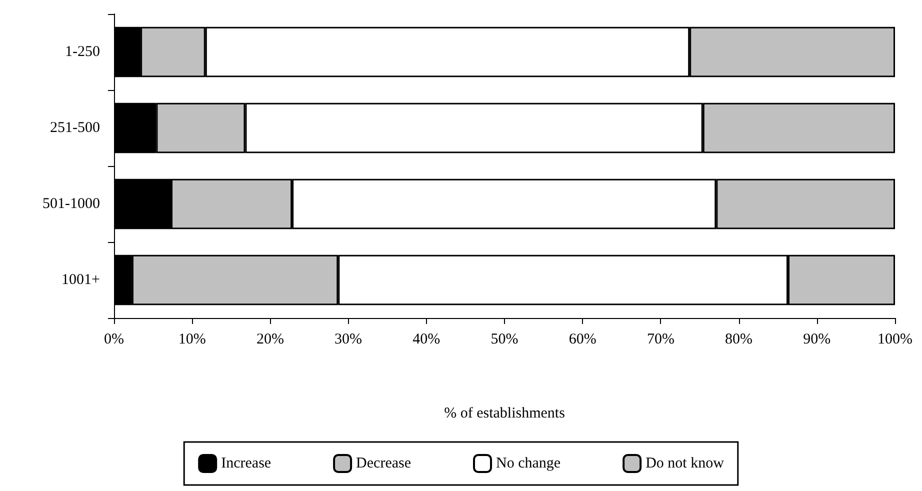  I want to click on x-tick-label: 60%, so click(582, 340).